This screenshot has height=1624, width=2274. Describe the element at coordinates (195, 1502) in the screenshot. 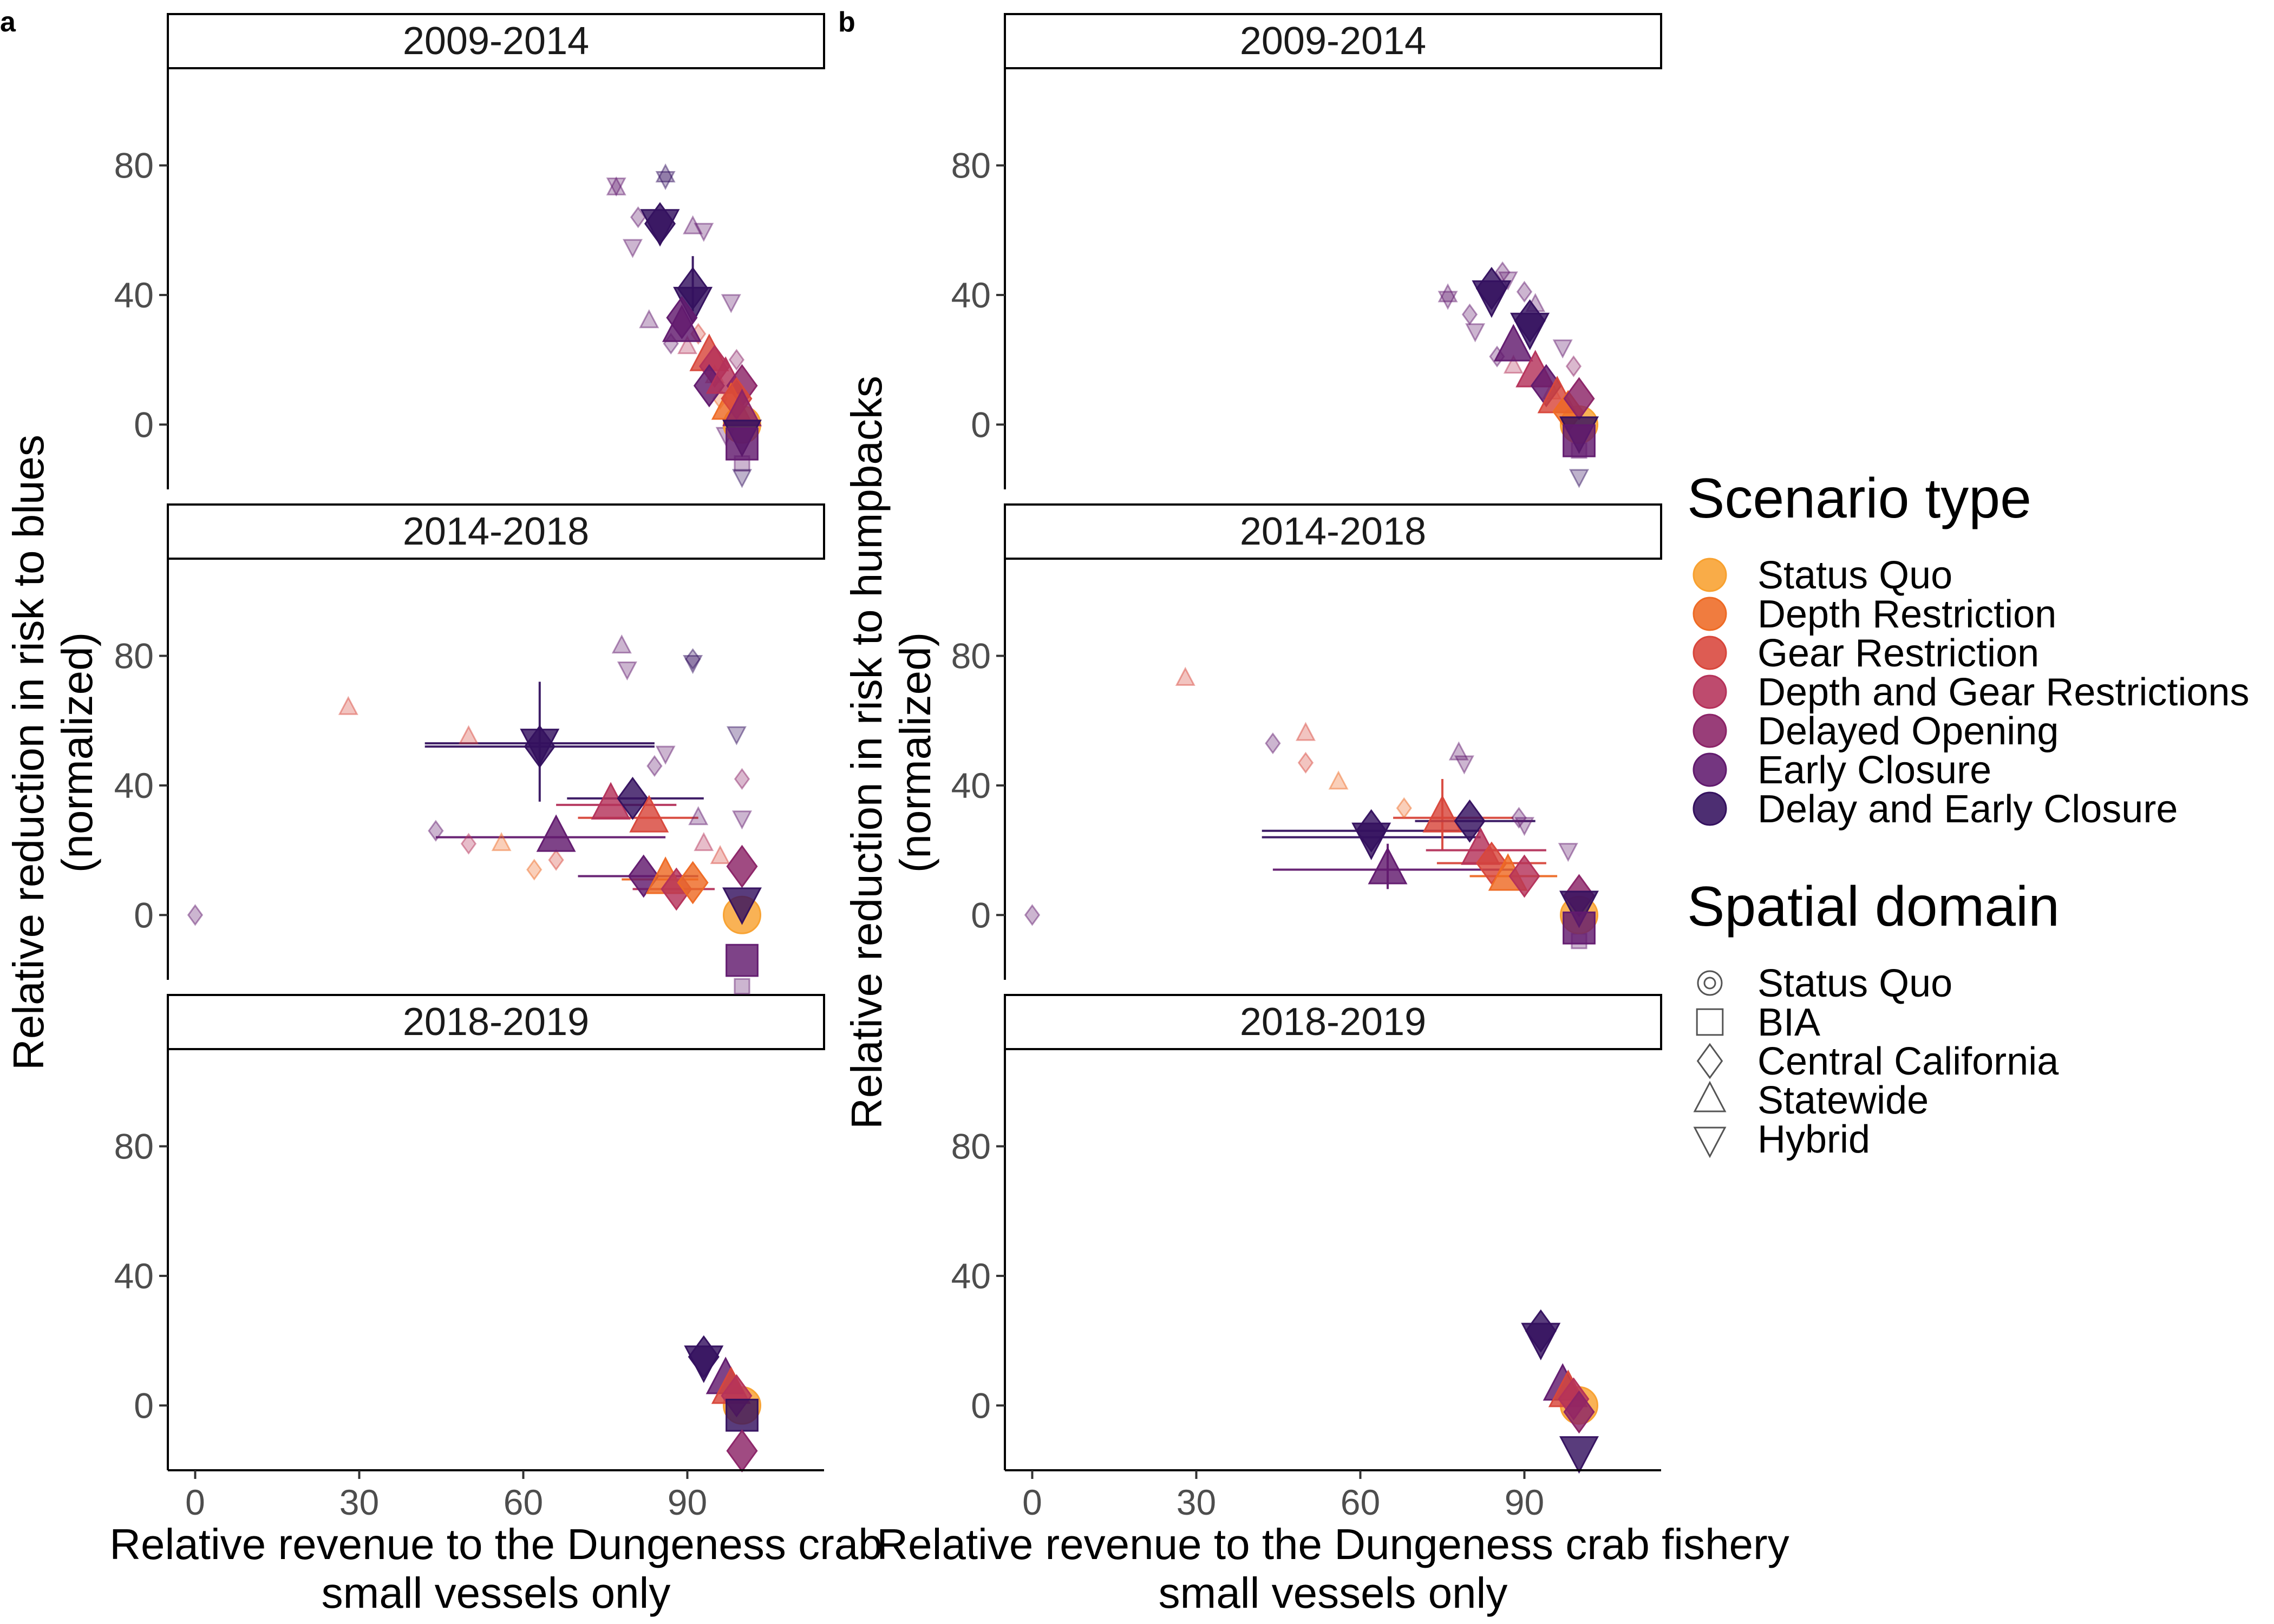

I see `x-tick-label: 0` at that location.